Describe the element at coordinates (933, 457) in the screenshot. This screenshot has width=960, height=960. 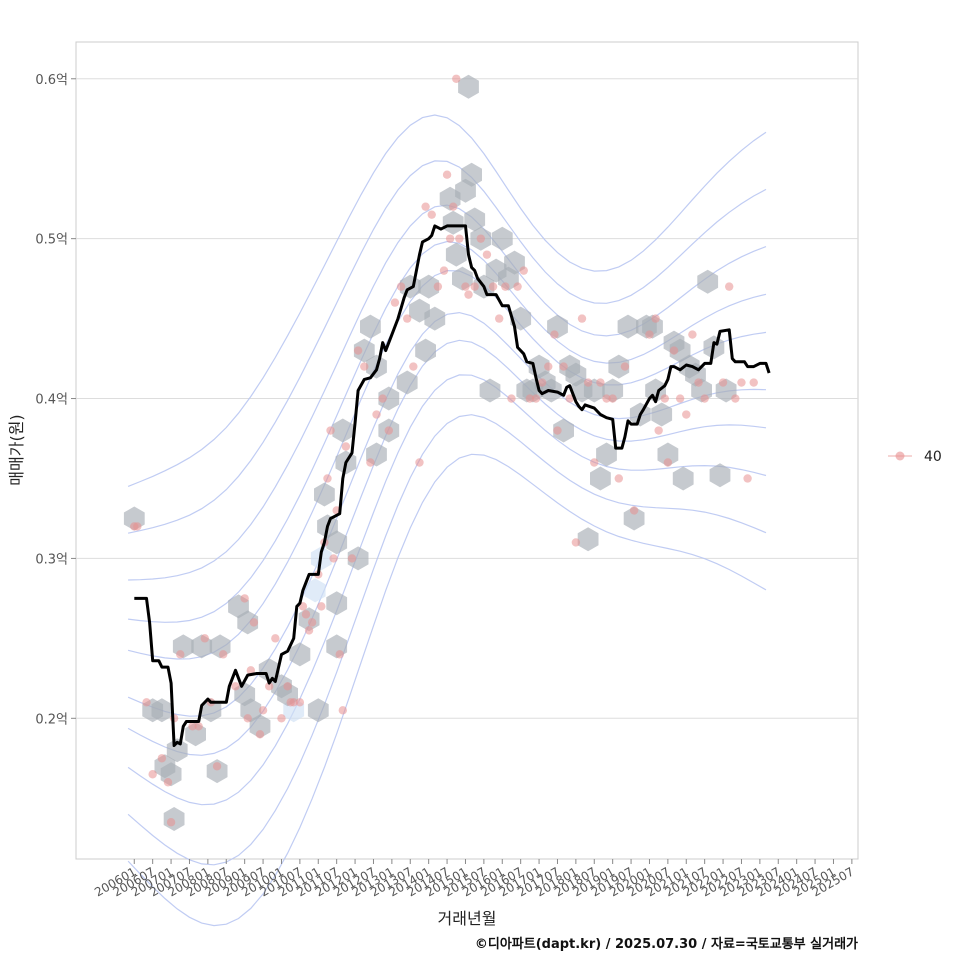
I see `legend-label: 40` at that location.